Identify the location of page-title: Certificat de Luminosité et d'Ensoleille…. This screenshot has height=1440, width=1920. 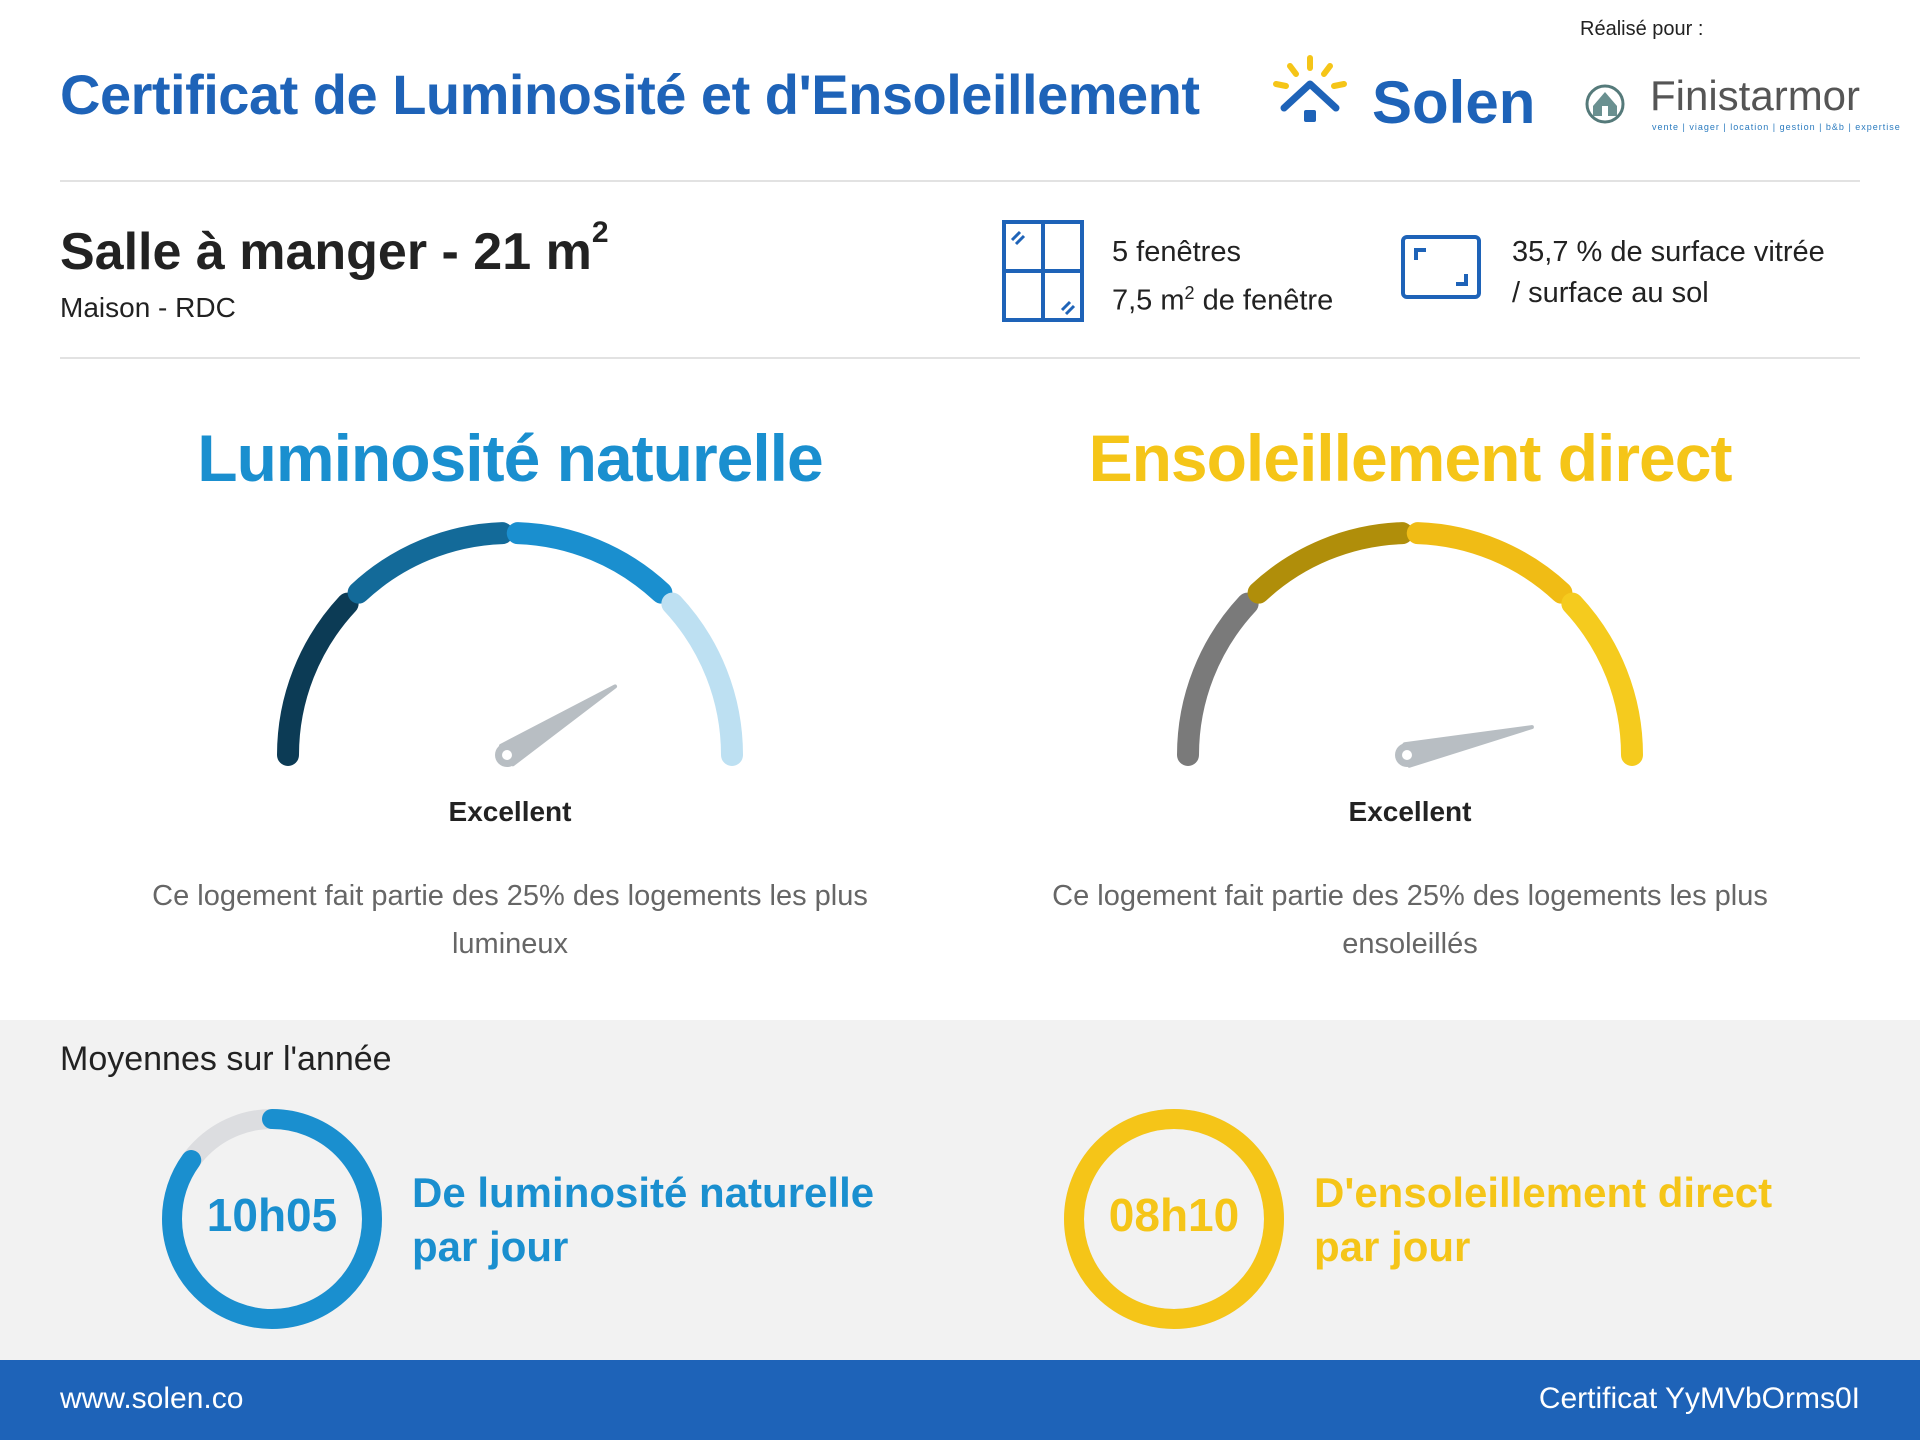
(630, 94).